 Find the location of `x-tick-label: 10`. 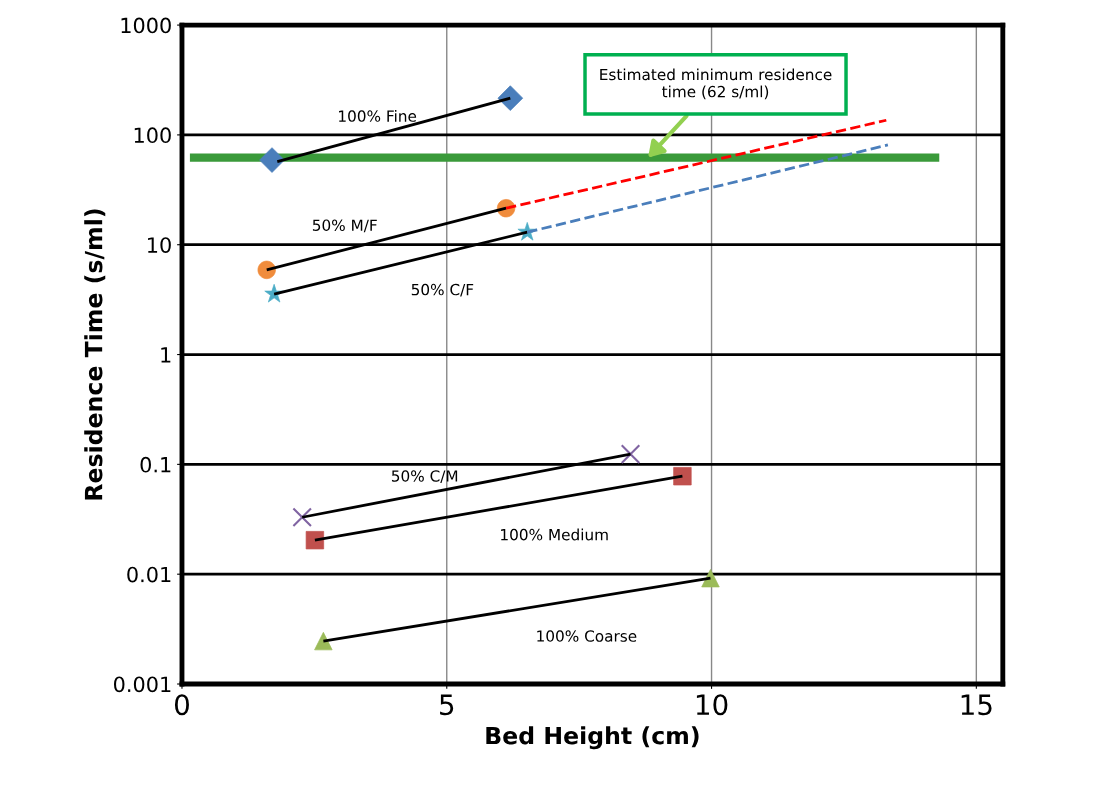

x-tick-label: 10 is located at coordinates (712, 705).